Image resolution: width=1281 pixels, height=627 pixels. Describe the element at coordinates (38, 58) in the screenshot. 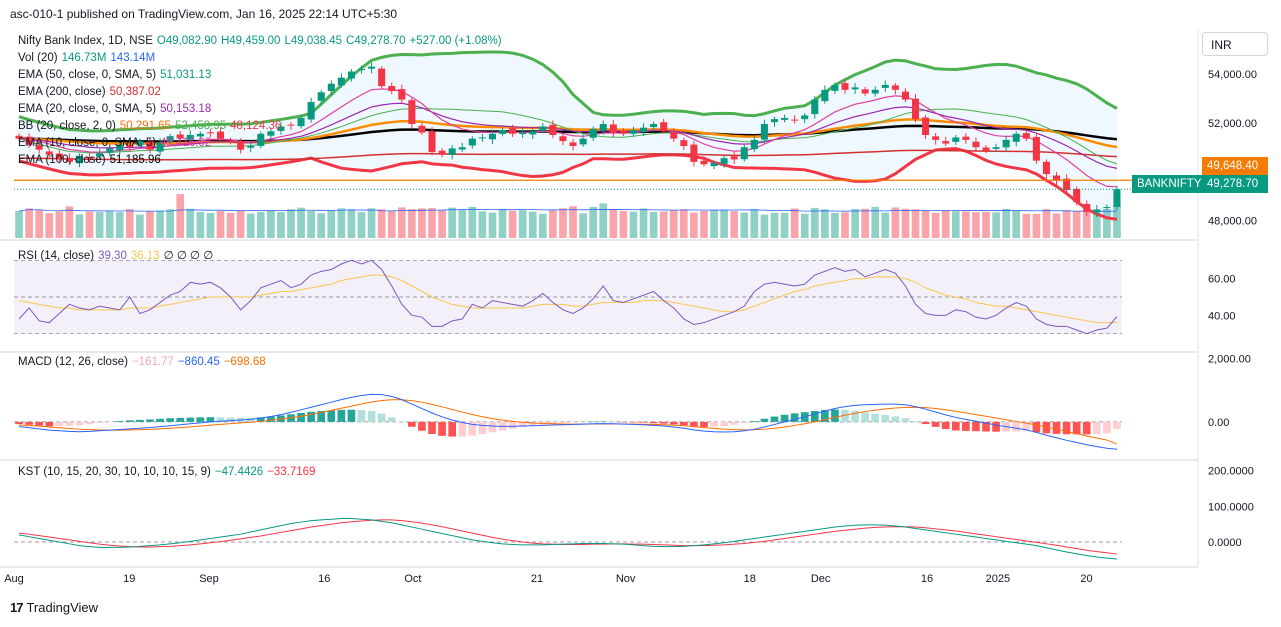

I see `vol-label: Vol (20)` at that location.